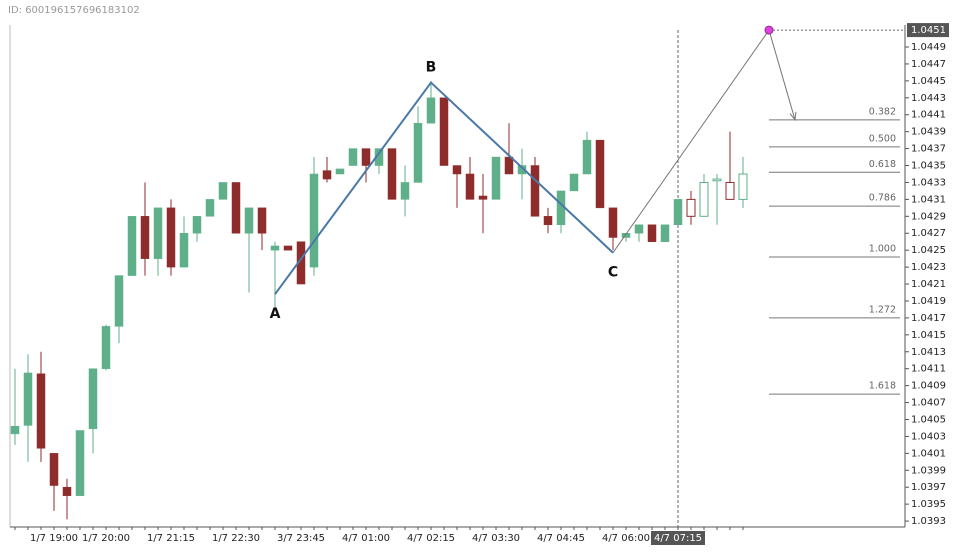  I want to click on chart-title: ID: 600196157696183102, so click(74, 10).